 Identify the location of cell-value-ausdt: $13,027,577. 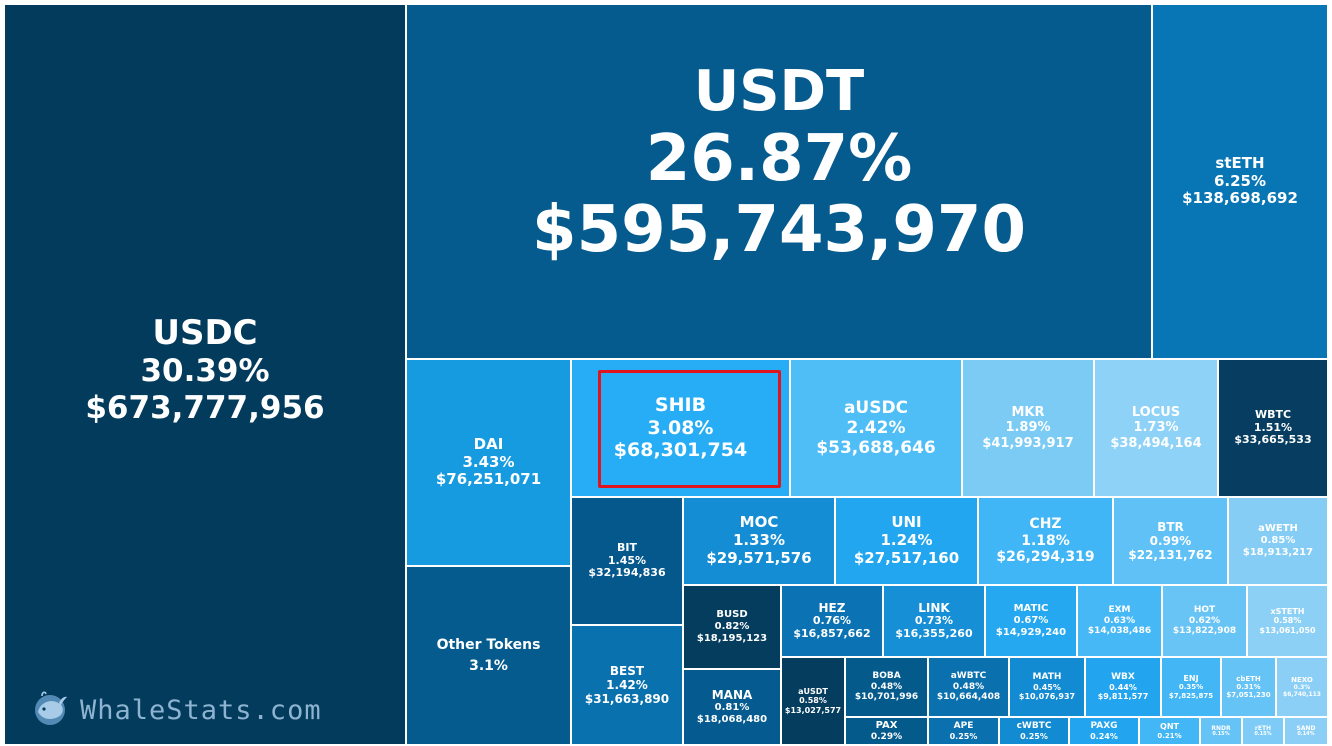
(813, 710).